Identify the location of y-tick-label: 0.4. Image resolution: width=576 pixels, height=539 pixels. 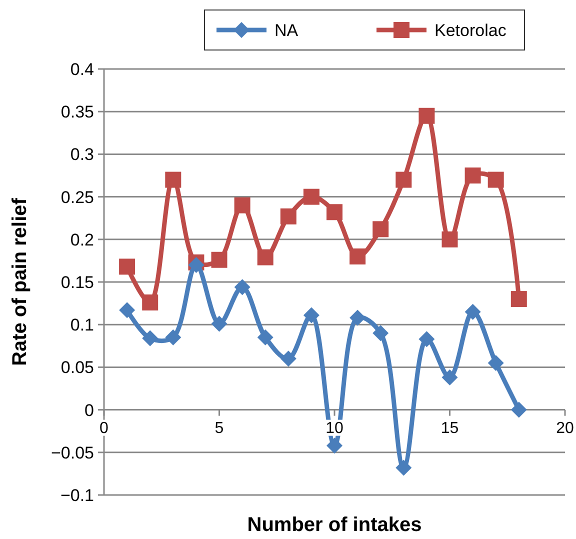
(82, 69).